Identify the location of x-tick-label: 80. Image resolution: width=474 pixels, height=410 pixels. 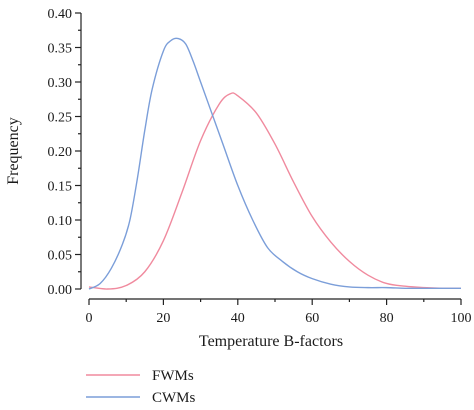
(387, 318).